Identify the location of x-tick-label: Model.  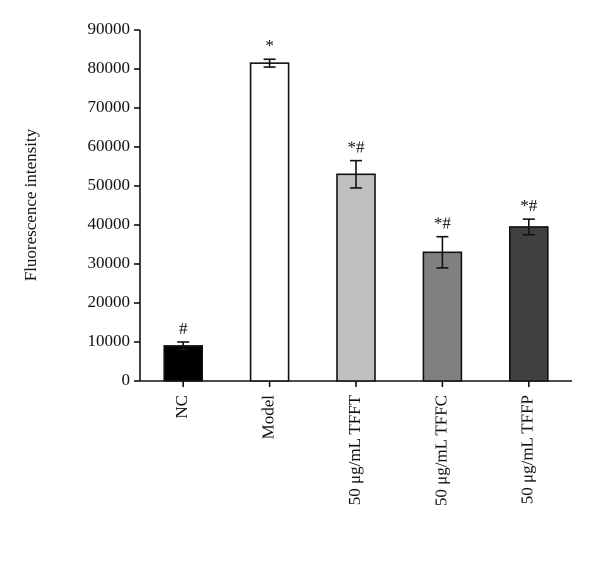
(268, 417).